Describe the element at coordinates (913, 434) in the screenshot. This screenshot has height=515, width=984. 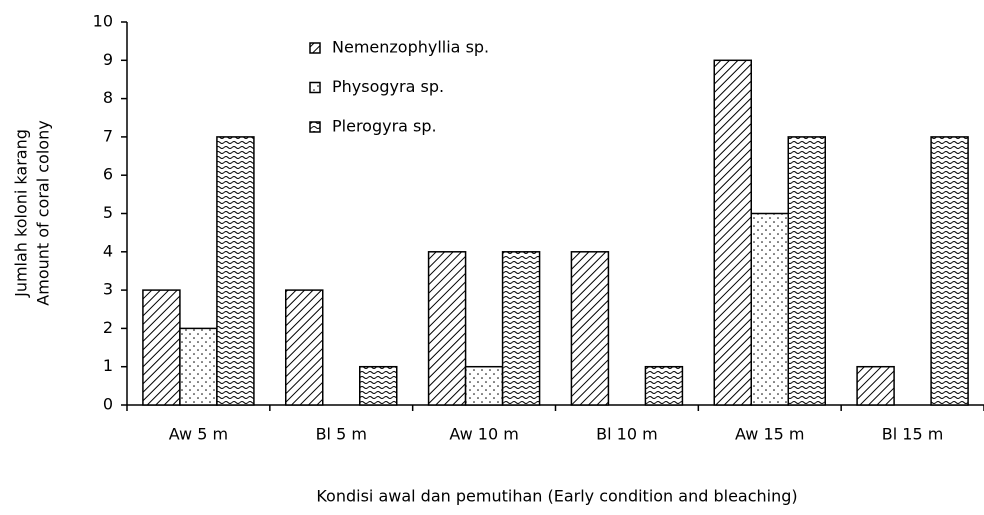
I see `x-tick-label: Bl 15 m` at that location.